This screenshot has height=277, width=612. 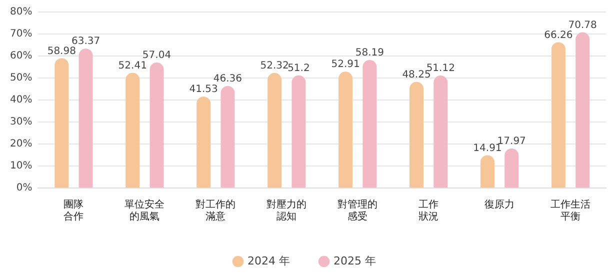 I want to click on data-label: 52.32, so click(x=274, y=66).